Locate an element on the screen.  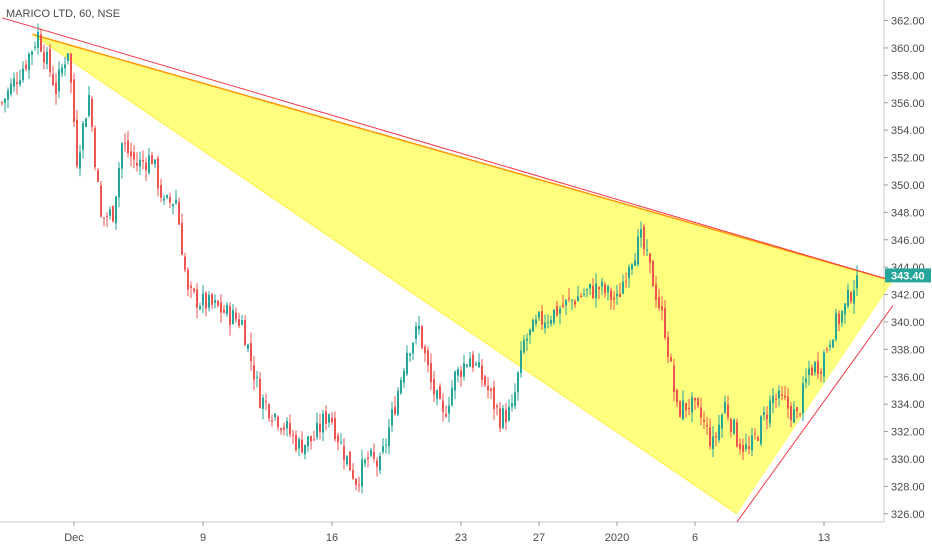
time-axis: Dec 9 16 23 27 2020 6 13 is located at coordinates (447, 533).